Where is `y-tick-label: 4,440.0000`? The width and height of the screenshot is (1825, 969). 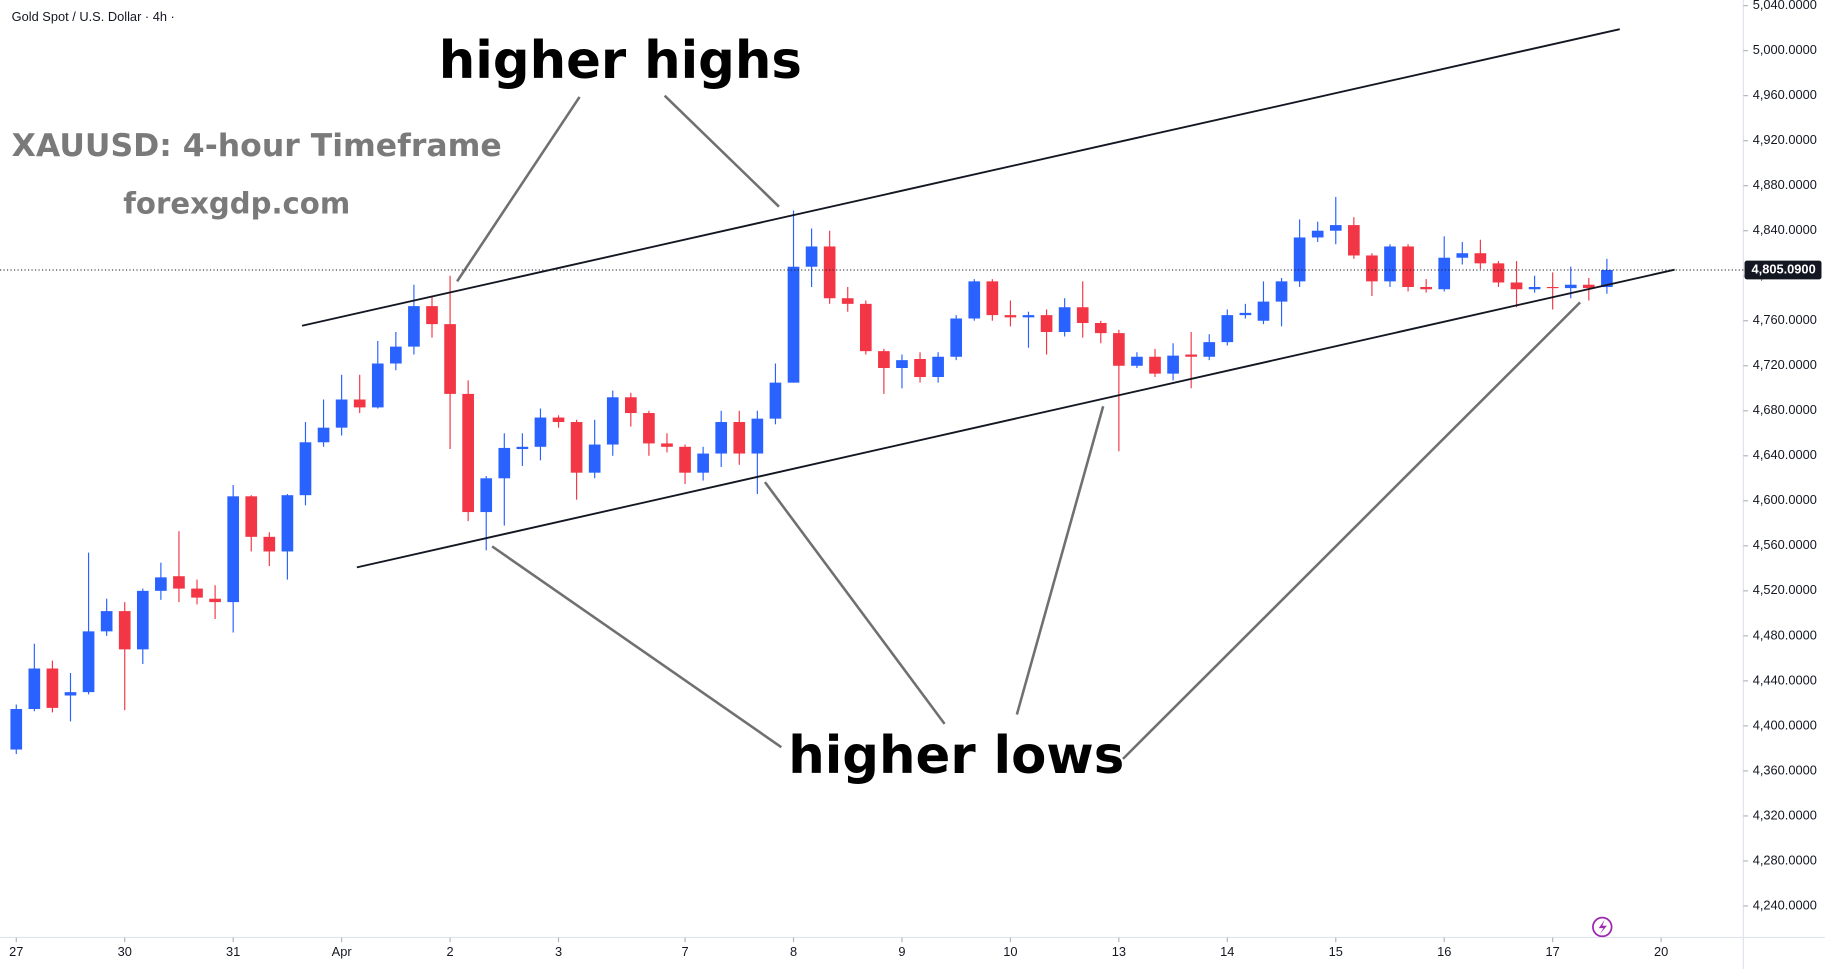 y-tick-label: 4,440.0000 is located at coordinates (1785, 679).